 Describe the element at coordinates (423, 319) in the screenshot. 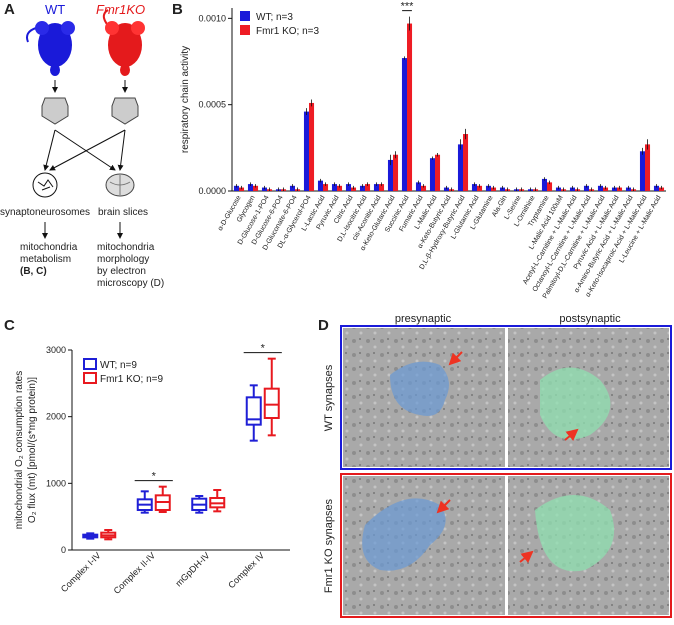

I see `column-header: presynaptic` at that location.